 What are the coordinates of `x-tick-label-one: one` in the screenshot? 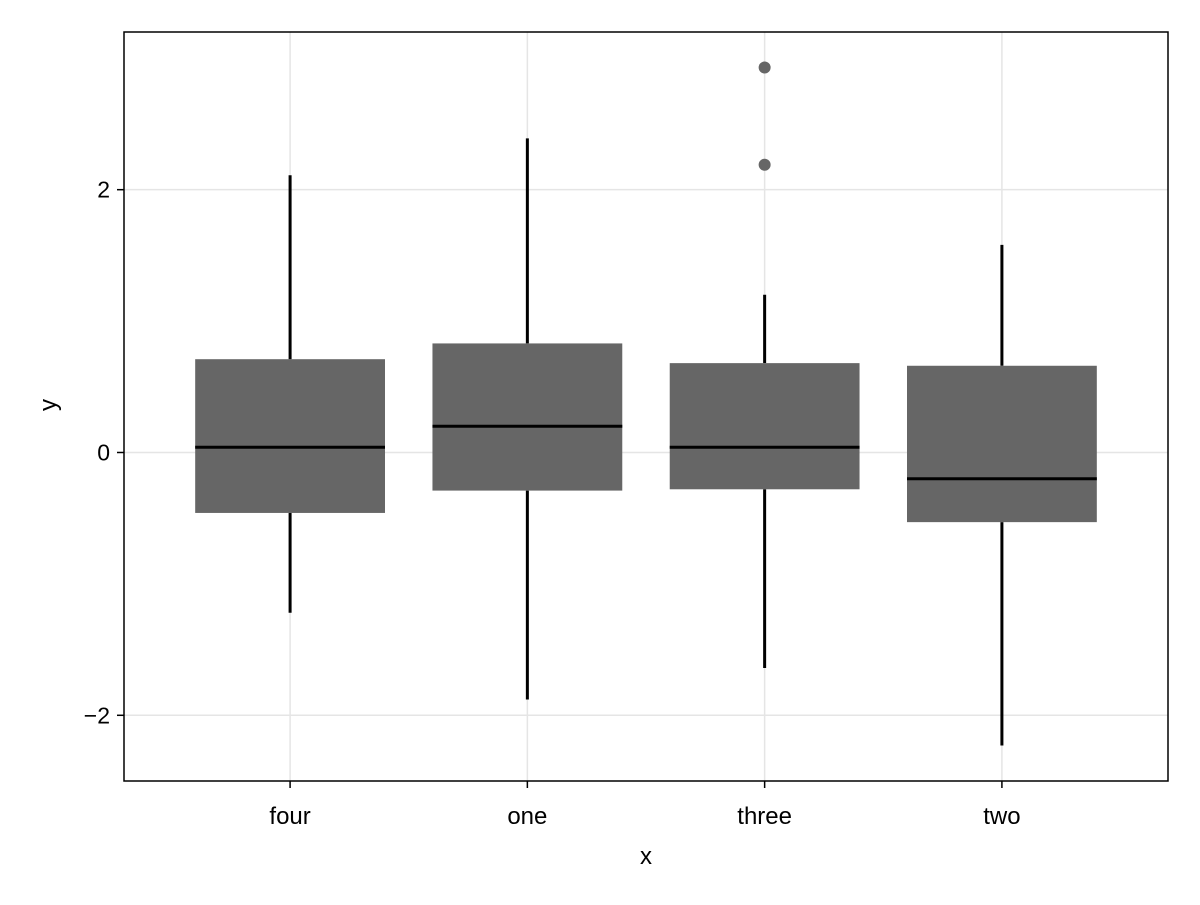 It's located at (527, 816).